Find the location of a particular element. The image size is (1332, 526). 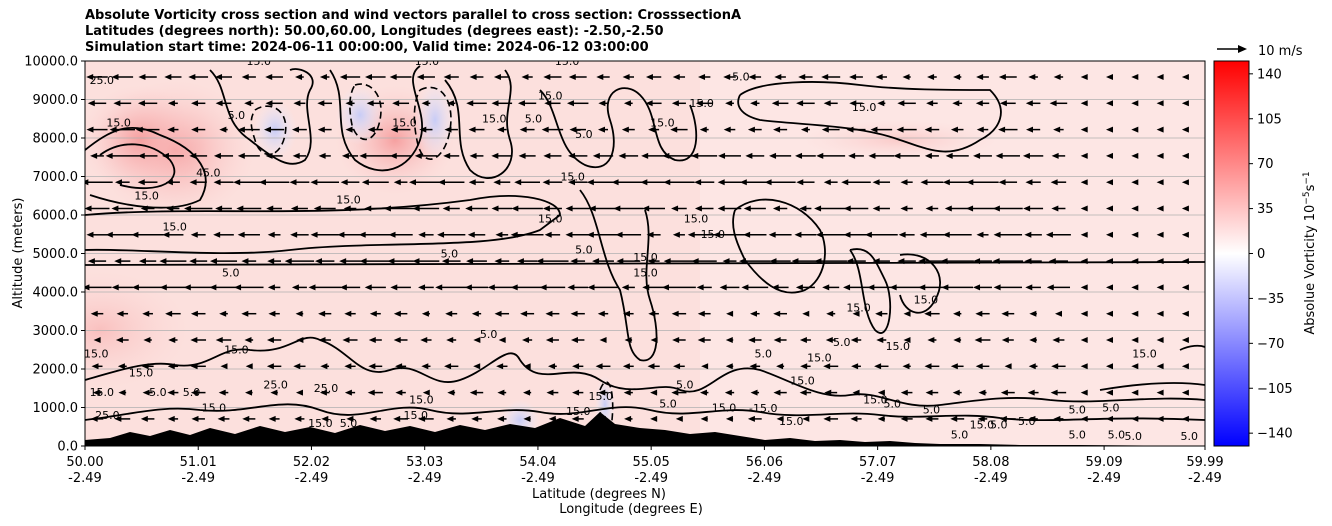

x-tick-label-lat: 52.02 is located at coordinates (311, 462).